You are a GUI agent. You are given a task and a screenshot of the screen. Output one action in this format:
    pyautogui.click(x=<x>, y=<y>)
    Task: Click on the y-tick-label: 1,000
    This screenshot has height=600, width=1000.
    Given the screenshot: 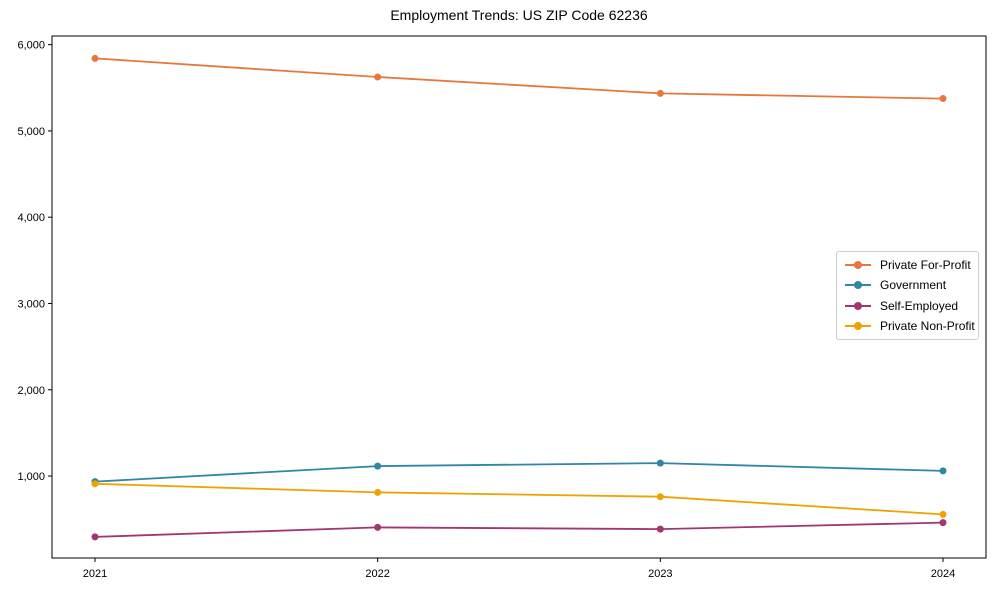 What is the action you would take?
    pyautogui.click(x=31, y=477)
    